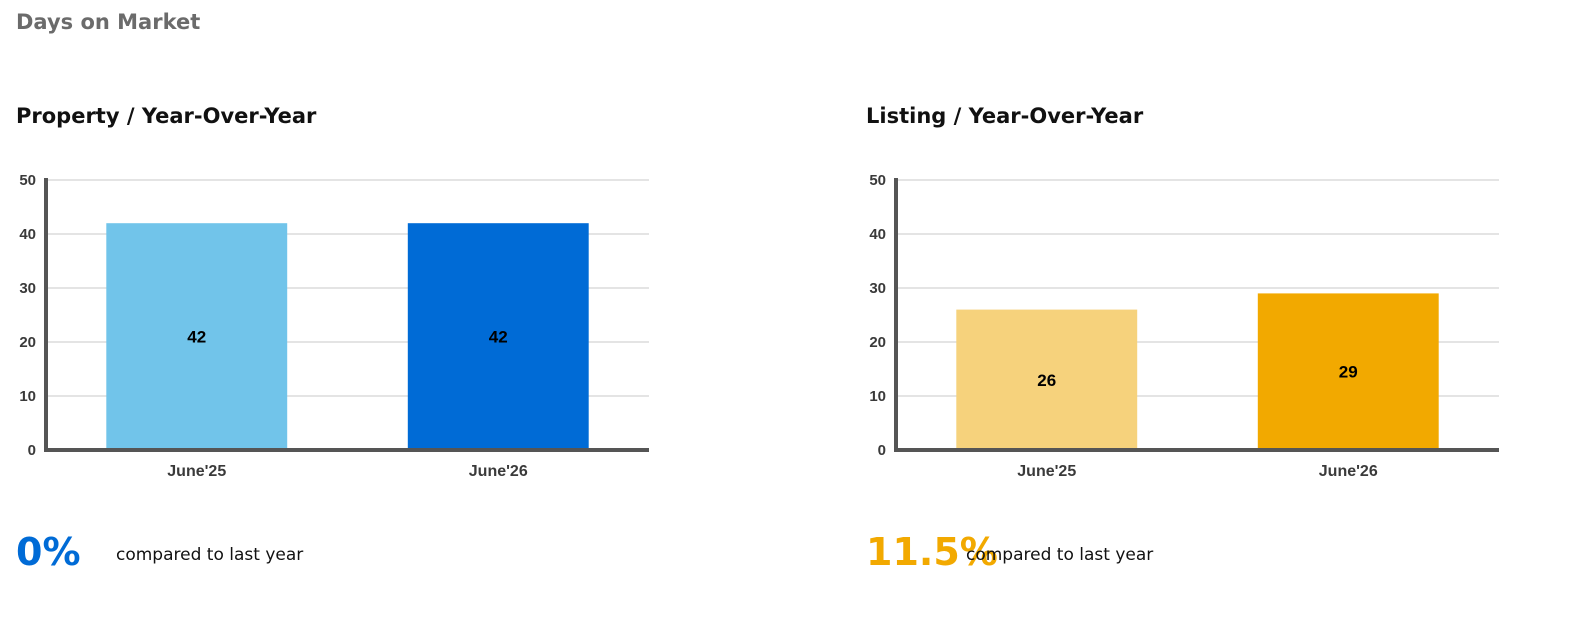 Image resolution: width=1586 pixels, height=625 pixels. What do you see at coordinates (210, 555) in the screenshot?
I see `property-change-text: compared to last year` at bounding box center [210, 555].